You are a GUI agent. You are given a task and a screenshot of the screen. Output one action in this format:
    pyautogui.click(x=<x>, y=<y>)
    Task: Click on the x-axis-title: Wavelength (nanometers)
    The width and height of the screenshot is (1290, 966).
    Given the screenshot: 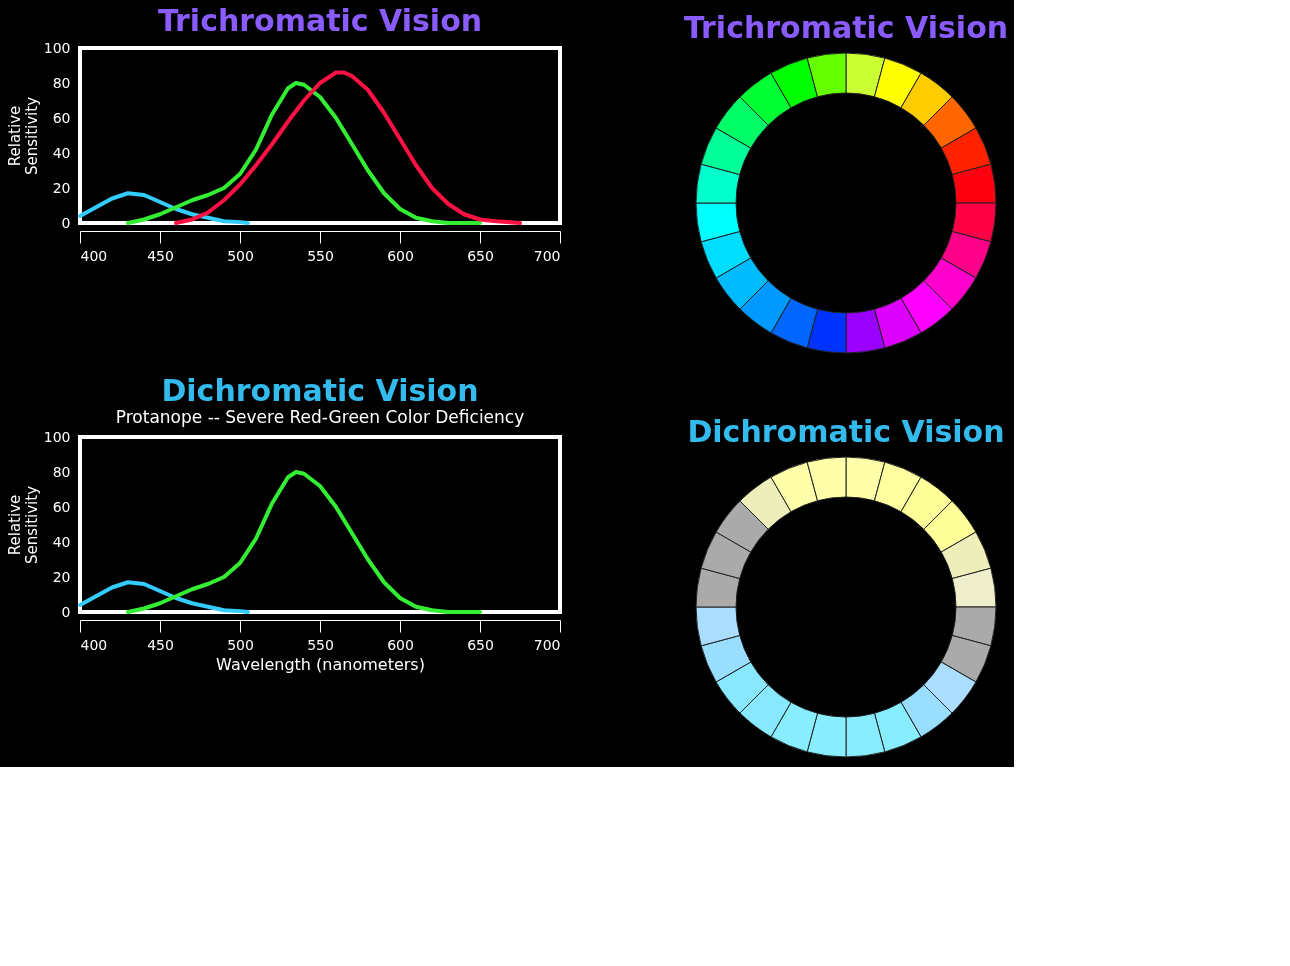 What is the action you would take?
    pyautogui.click(x=320, y=664)
    